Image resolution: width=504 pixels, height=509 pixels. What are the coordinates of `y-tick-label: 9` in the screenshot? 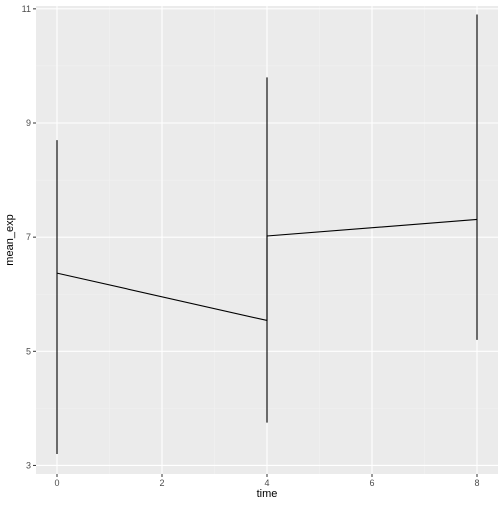 It's located at (28, 123).